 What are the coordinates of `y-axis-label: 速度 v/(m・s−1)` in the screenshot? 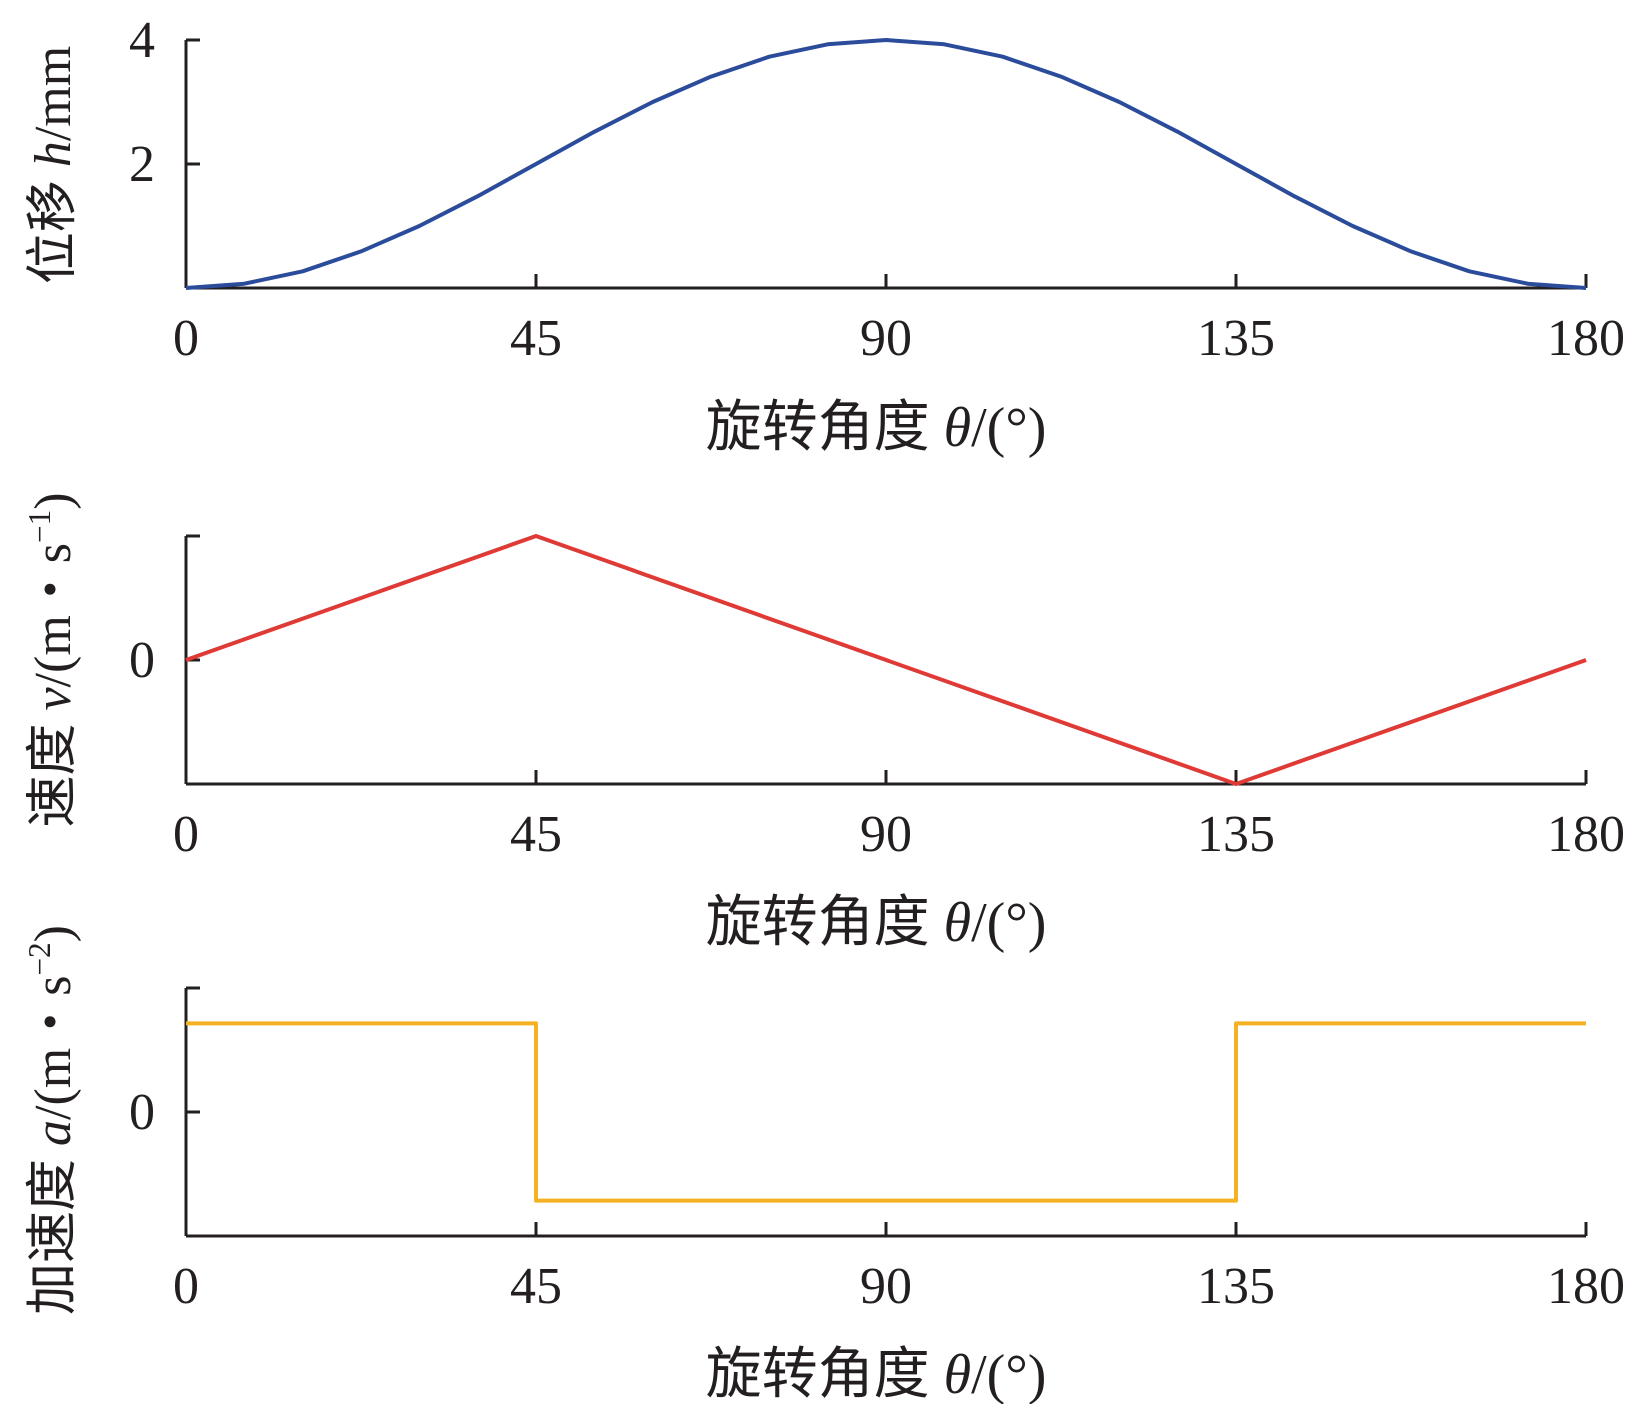 It's located at (52, 659).